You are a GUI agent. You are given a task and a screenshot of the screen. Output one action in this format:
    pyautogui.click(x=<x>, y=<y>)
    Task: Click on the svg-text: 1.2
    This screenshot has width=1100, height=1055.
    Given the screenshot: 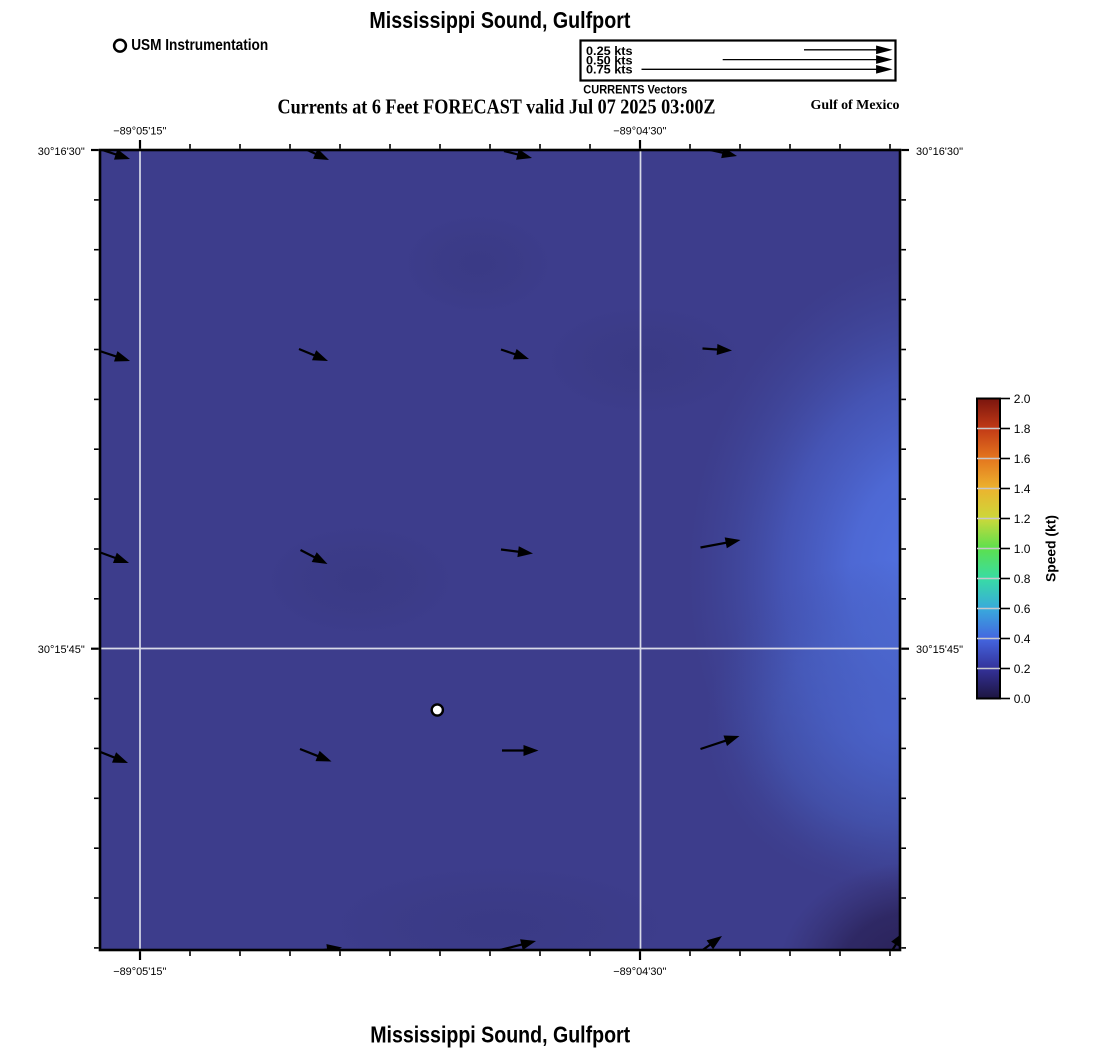 What is the action you would take?
    pyautogui.click(x=1022, y=519)
    